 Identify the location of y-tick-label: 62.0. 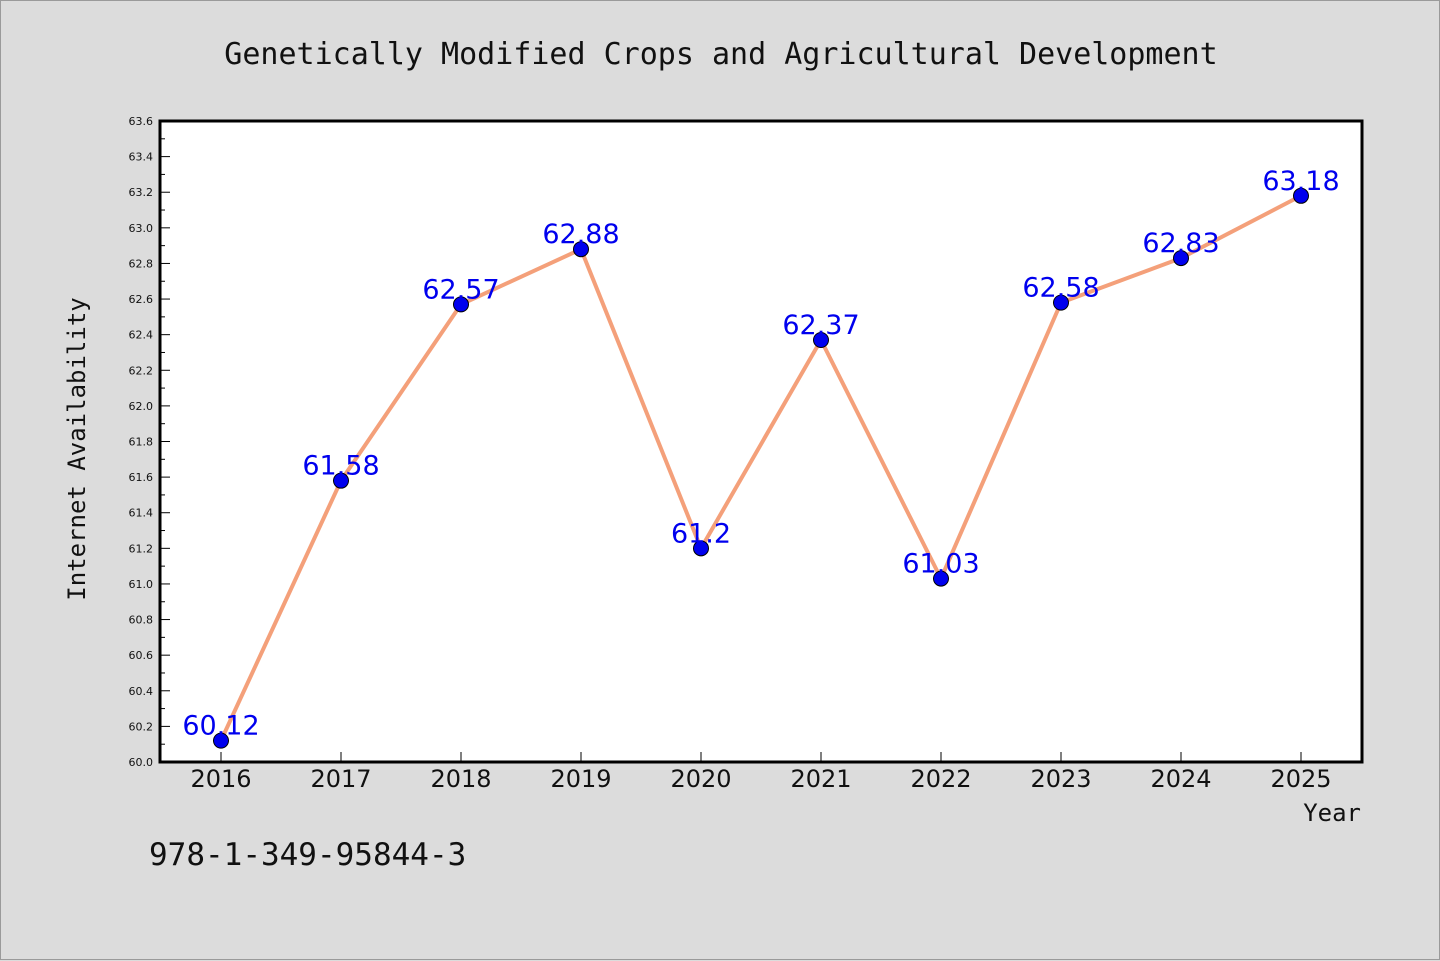
(141, 406).